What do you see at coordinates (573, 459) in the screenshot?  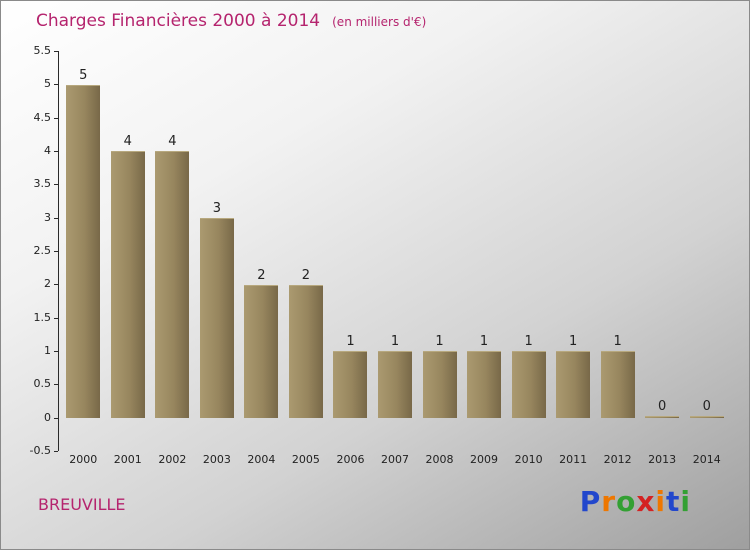 I see `x-tick-label: 2011` at bounding box center [573, 459].